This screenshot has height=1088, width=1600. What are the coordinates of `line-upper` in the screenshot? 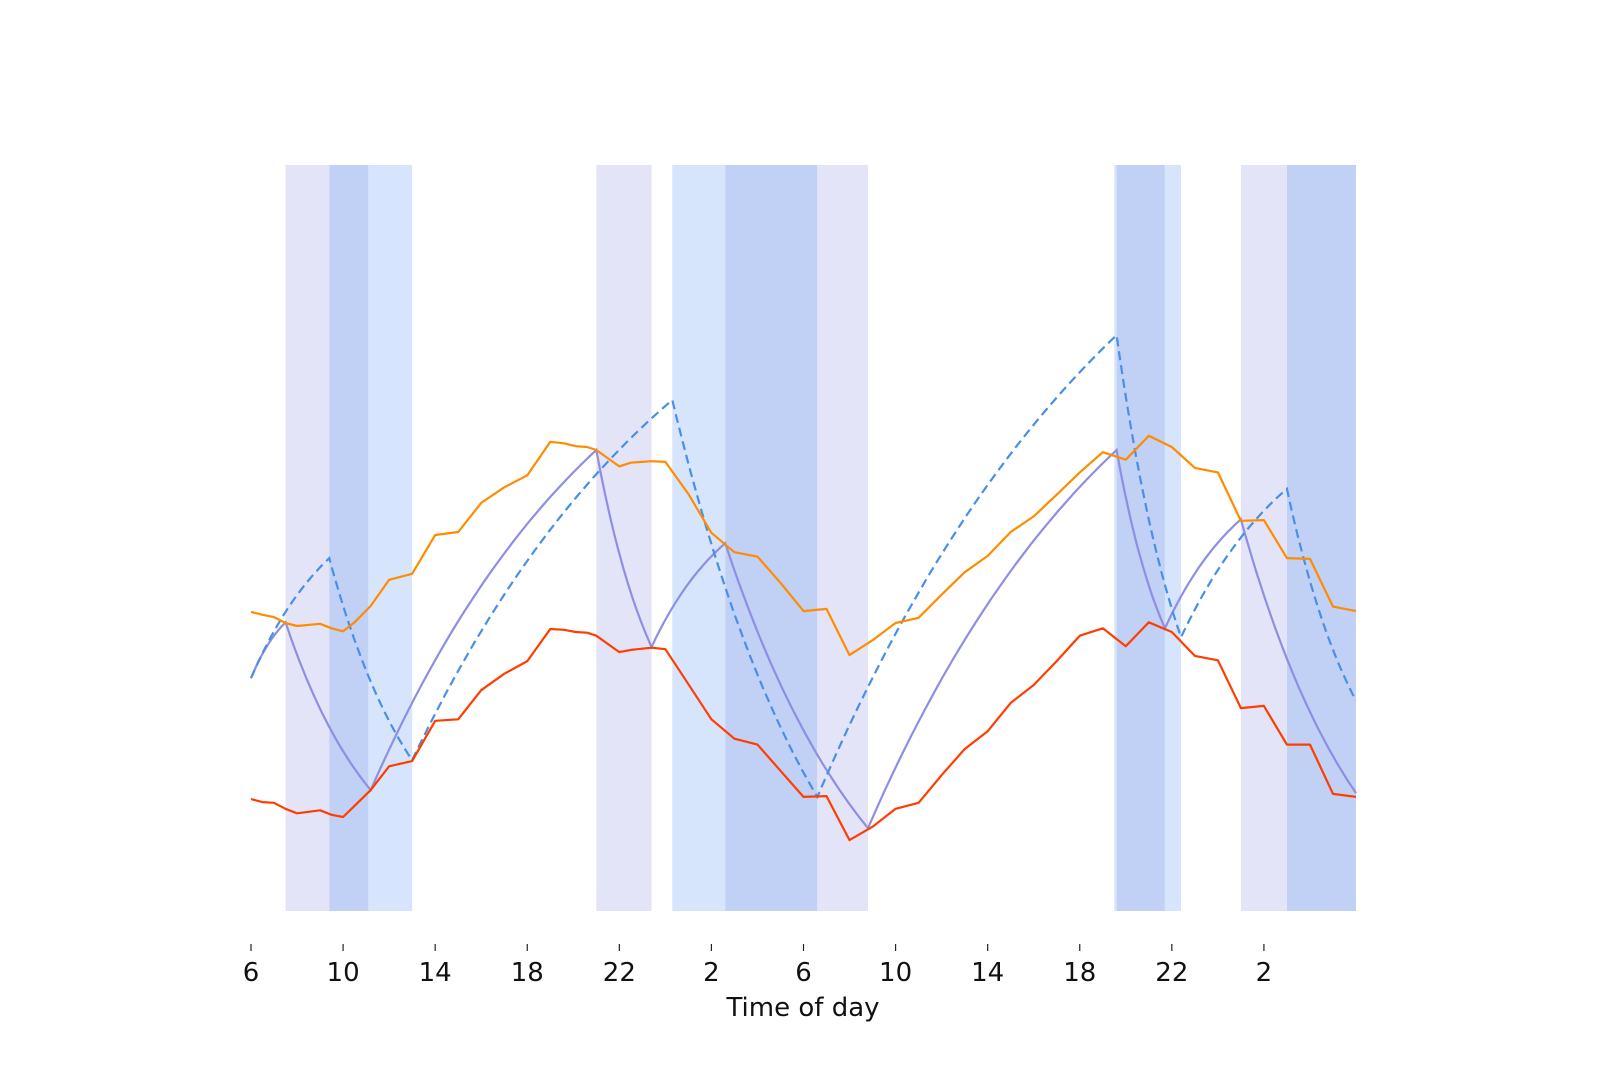 It's located at (803, 545).